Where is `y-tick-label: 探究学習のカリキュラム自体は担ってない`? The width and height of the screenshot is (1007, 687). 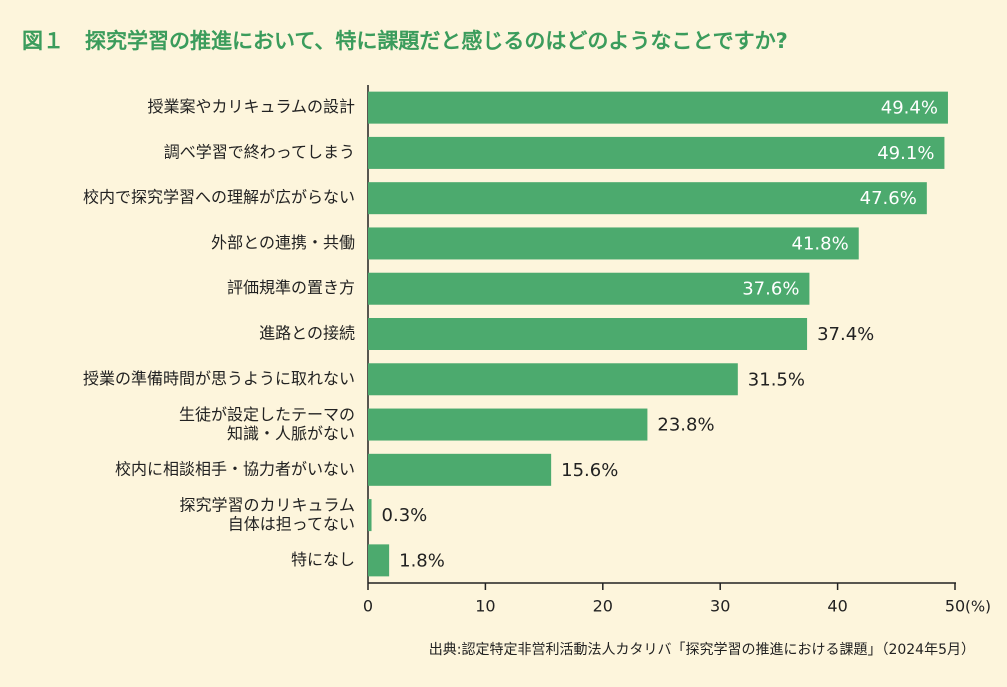 y-tick-label: 探究学習のカリキュラム自体は担ってない is located at coordinates (267, 514).